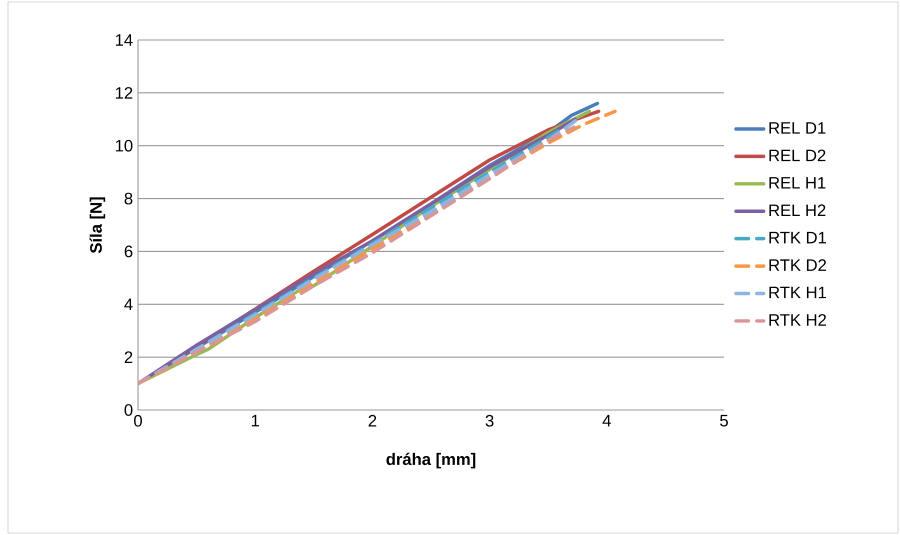 The height and width of the screenshot is (535, 900). Describe the element at coordinates (98, 225) in the screenshot. I see `y-axis-title: Síla [N]` at that location.